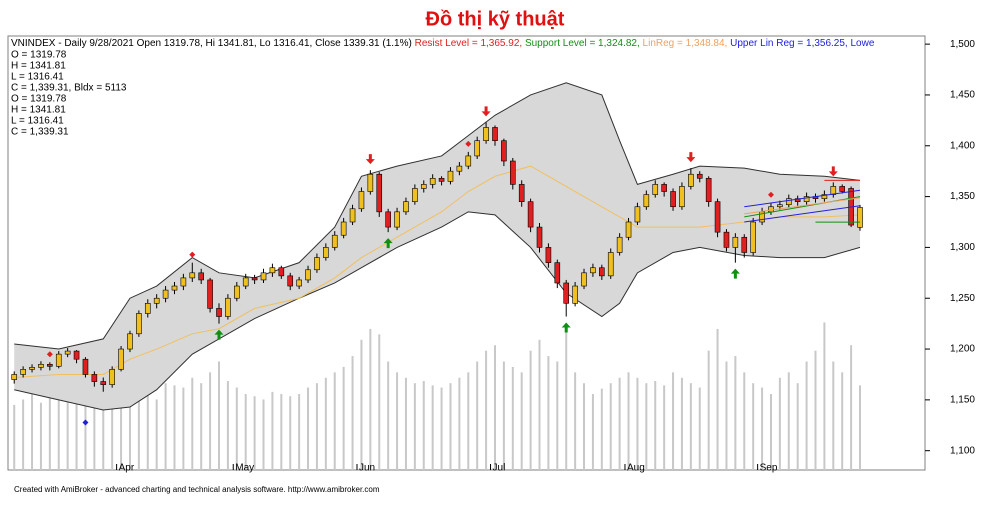 The width and height of the screenshot is (990, 507). What do you see at coordinates (219, 334) in the screenshot?
I see `buy-arrow` at bounding box center [219, 334].